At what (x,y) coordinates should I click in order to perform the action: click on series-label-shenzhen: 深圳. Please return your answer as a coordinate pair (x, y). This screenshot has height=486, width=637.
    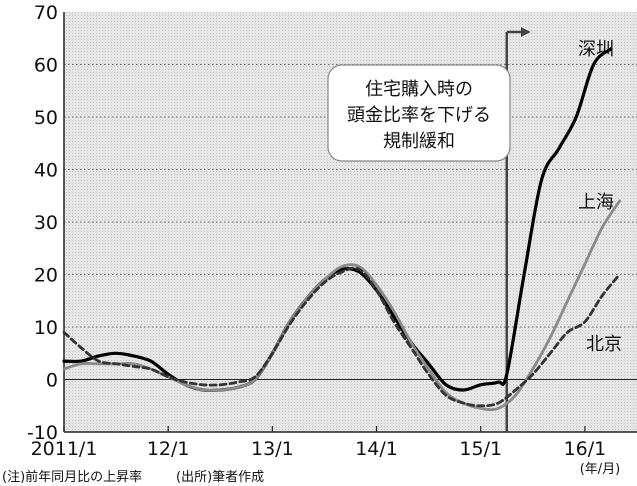
    Looking at the image, I should click on (596, 49).